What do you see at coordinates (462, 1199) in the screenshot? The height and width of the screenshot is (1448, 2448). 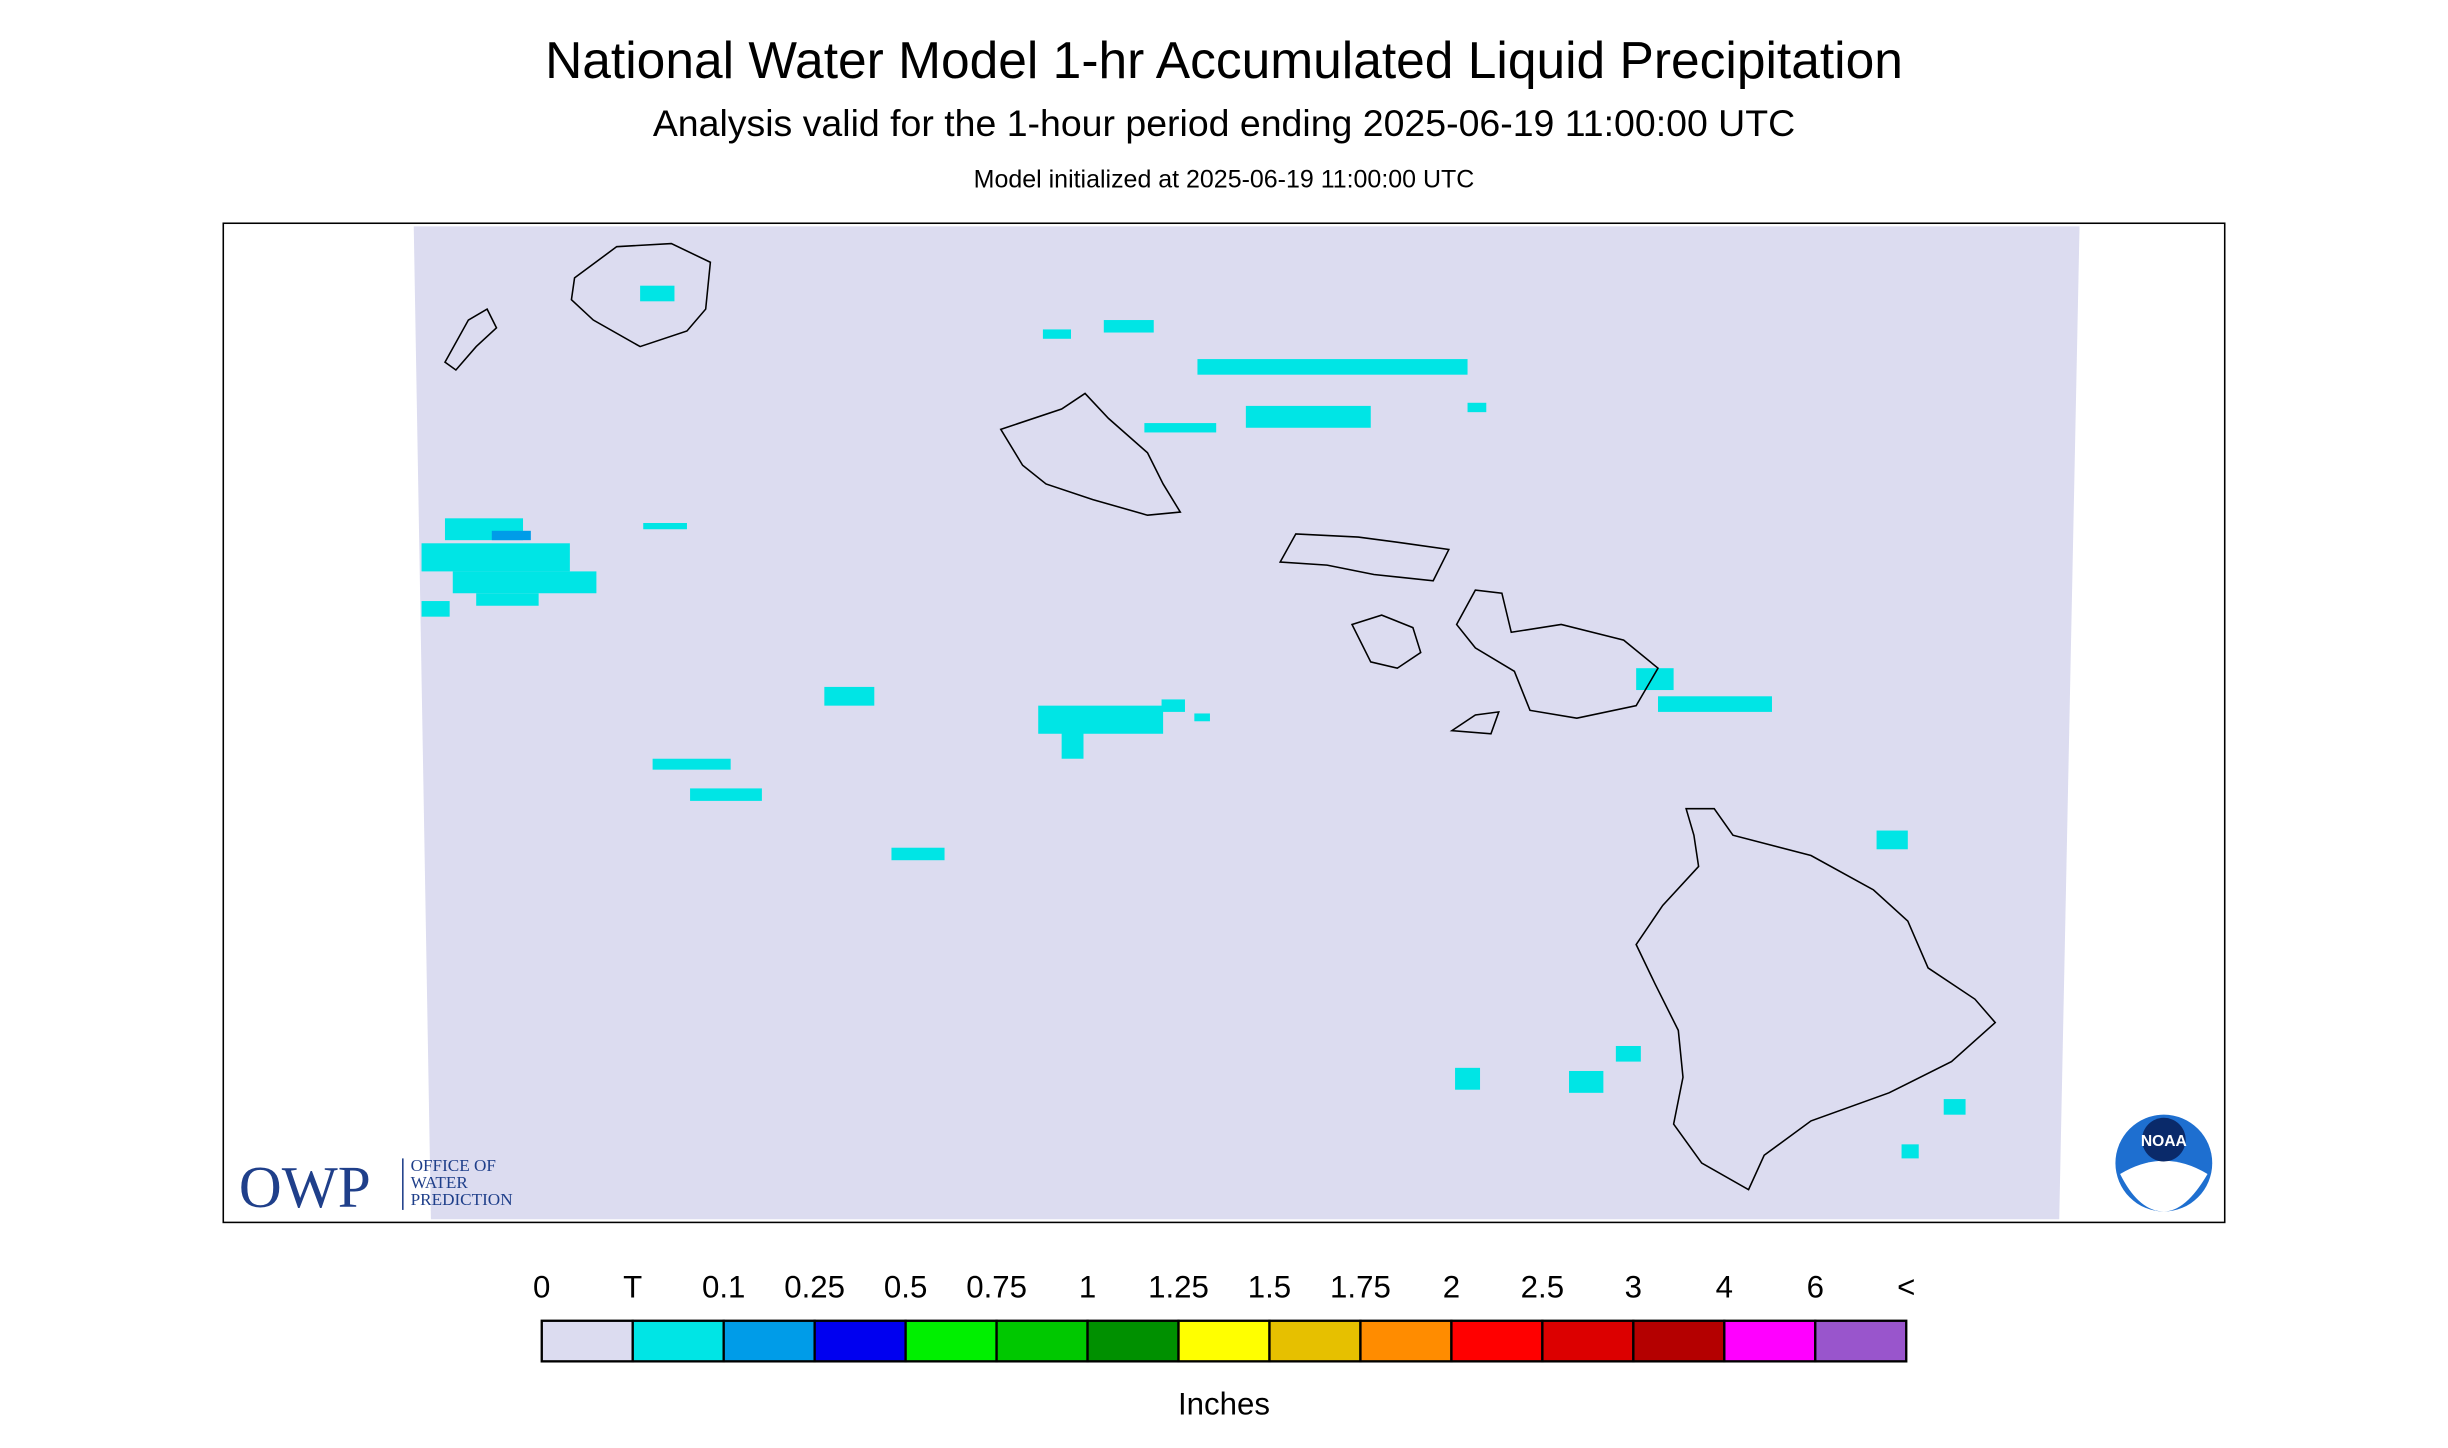 I see `owp-line: PREDICTION` at bounding box center [462, 1199].